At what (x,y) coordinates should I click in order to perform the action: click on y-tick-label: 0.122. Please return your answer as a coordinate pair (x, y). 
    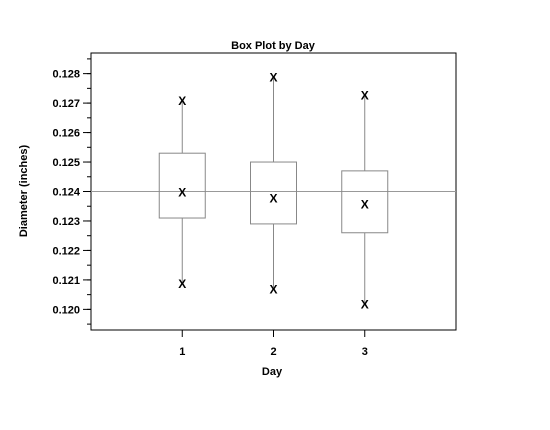
    Looking at the image, I should click on (66, 251).